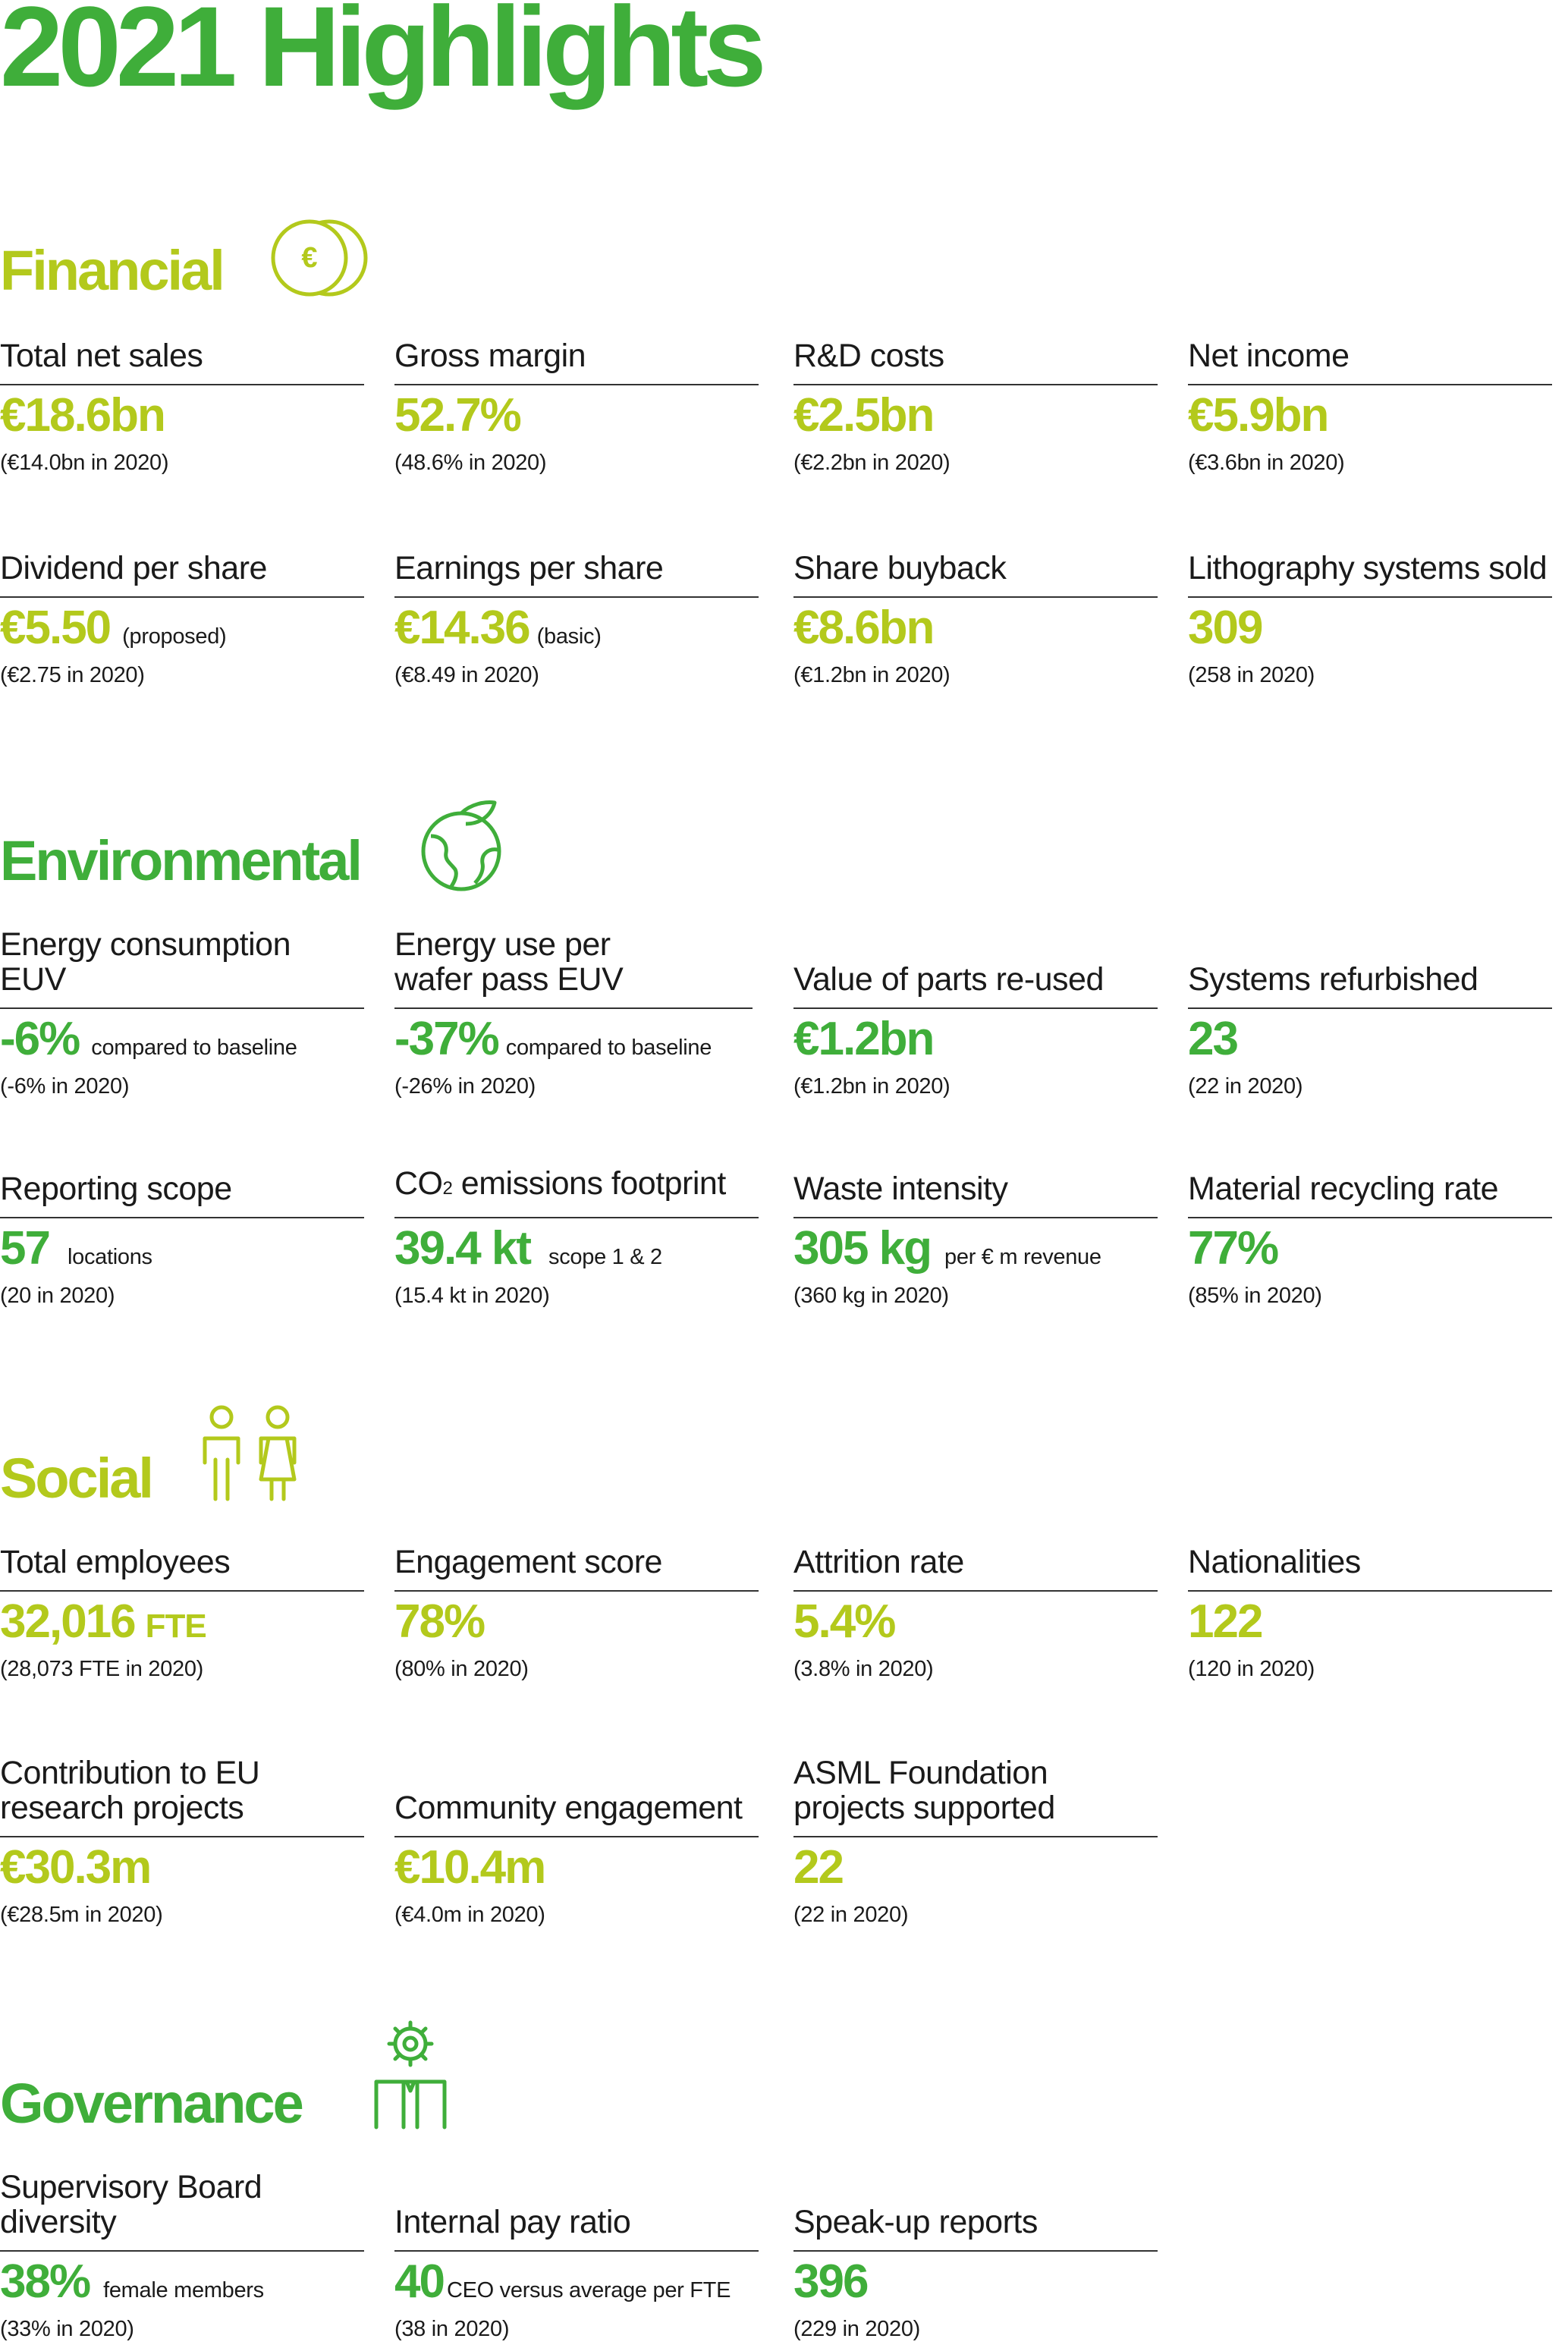 The height and width of the screenshot is (2348, 1568). Describe the element at coordinates (1252, 675) in the screenshot. I see `stat-prior-year: (258 in 2020)` at that location.